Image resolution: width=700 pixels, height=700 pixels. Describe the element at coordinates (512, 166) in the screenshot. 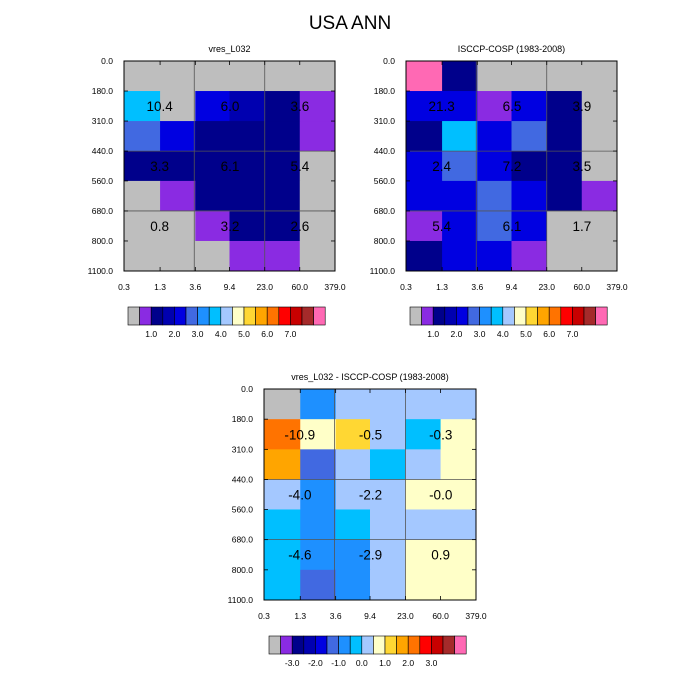

I see `cell-annotation: 7.2` at that location.